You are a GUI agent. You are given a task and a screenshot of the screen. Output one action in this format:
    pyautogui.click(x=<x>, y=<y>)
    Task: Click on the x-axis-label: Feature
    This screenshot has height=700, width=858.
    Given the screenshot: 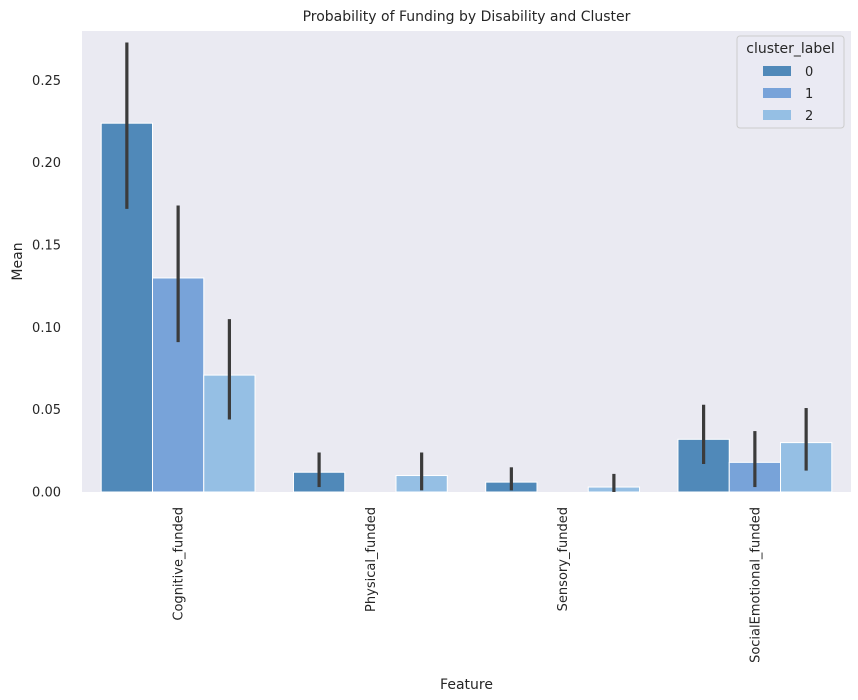 What is the action you would take?
    pyautogui.click(x=466, y=685)
    